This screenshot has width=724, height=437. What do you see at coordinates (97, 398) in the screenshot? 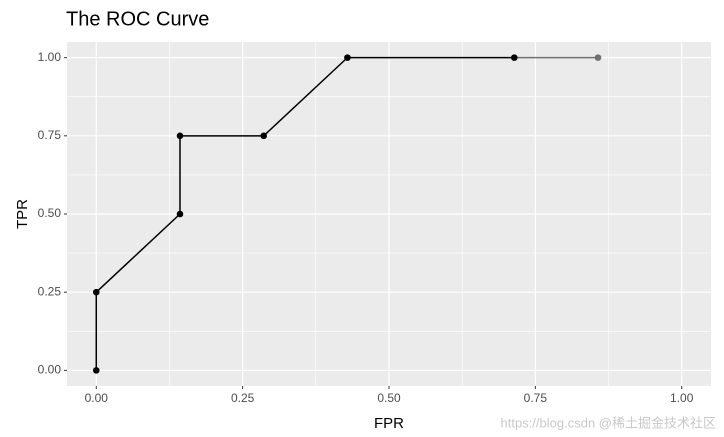
I see `x-tick-label: 0.00` at bounding box center [97, 398].